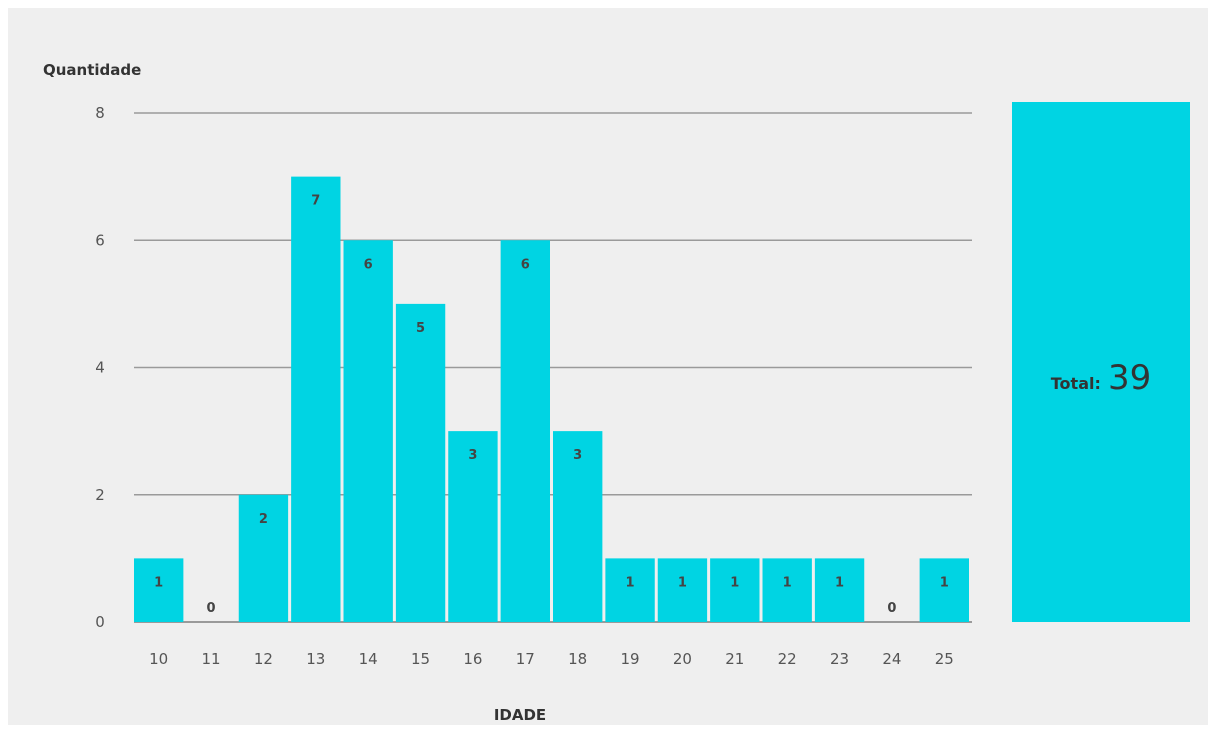 The image size is (1216, 733). What do you see at coordinates (891, 659) in the screenshot?
I see `x-tick-label: 24` at bounding box center [891, 659].